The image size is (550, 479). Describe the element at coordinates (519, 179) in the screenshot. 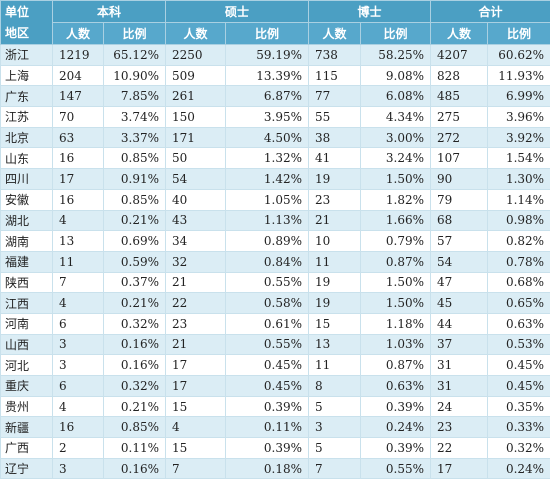

I see `ratio-cell: 1.30%` at that location.